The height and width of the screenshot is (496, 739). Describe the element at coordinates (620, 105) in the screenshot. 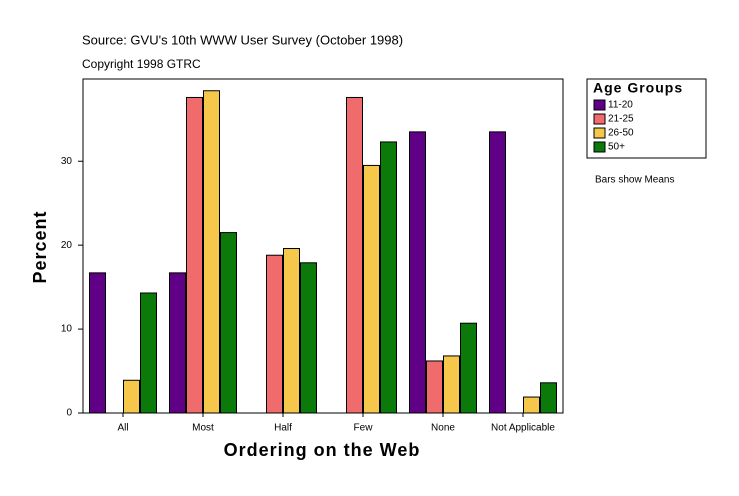

I see `legend-label: 11-20` at that location.